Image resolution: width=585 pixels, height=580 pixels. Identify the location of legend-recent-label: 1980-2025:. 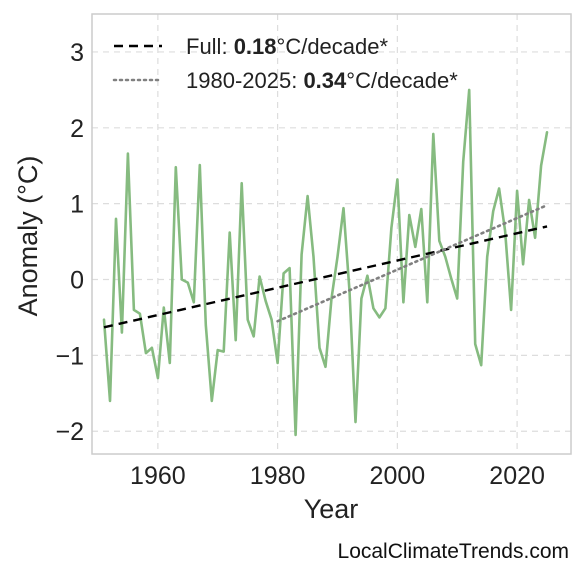
(244, 80).